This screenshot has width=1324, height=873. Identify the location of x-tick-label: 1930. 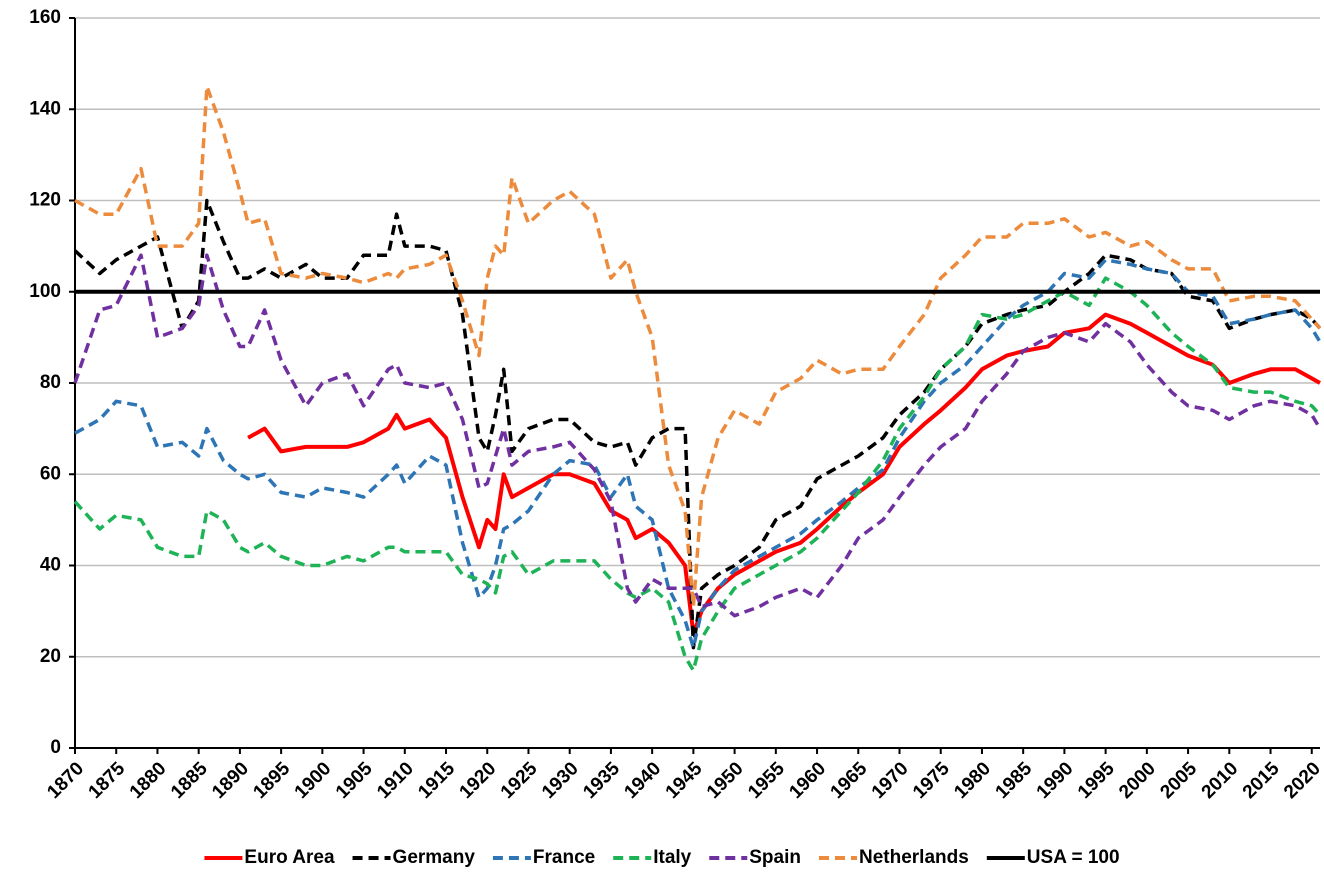
(560, 780).